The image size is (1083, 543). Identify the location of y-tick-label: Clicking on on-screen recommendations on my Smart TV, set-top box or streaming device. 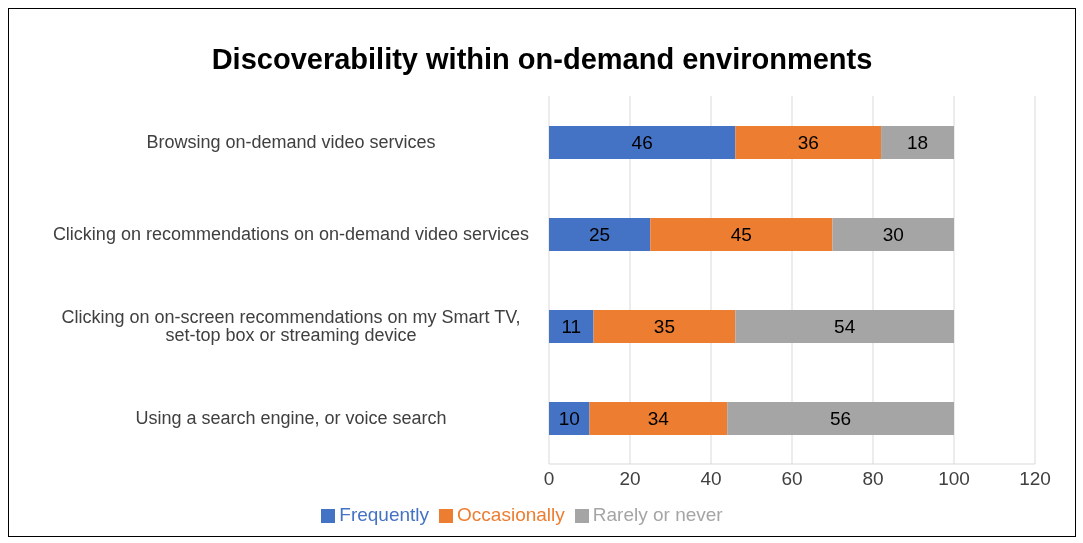
(291, 326).